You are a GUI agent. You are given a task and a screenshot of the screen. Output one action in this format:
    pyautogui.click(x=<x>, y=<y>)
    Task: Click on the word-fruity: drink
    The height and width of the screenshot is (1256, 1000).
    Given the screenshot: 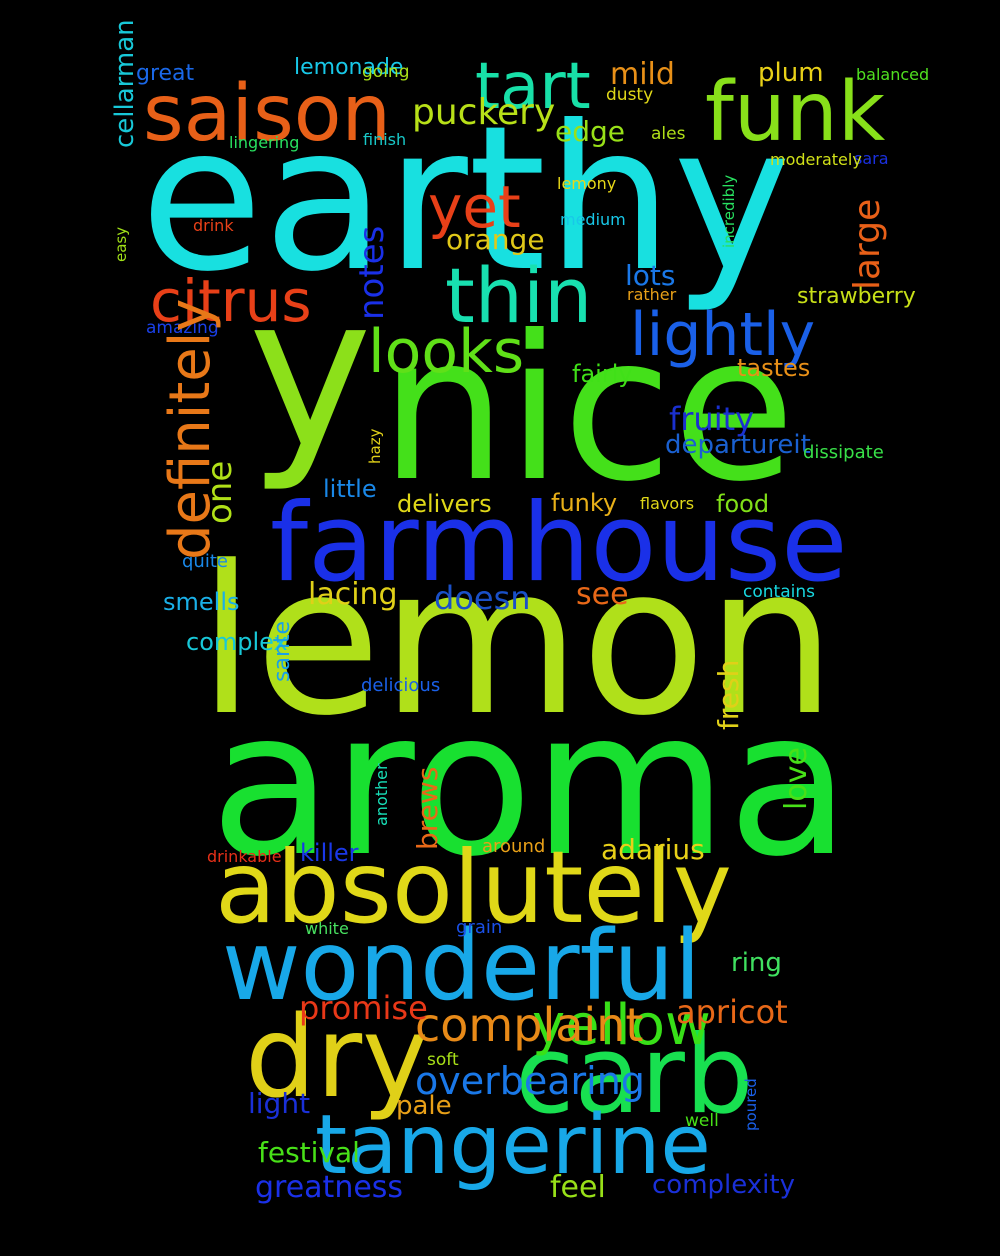 What is the action you would take?
    pyautogui.click(x=213, y=225)
    